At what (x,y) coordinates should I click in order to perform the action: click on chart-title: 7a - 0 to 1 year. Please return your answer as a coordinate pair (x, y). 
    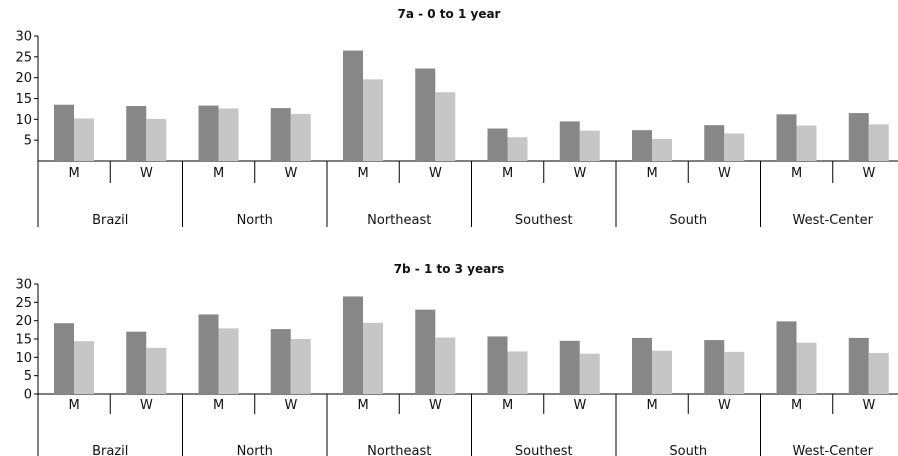
    Looking at the image, I should click on (449, 14).